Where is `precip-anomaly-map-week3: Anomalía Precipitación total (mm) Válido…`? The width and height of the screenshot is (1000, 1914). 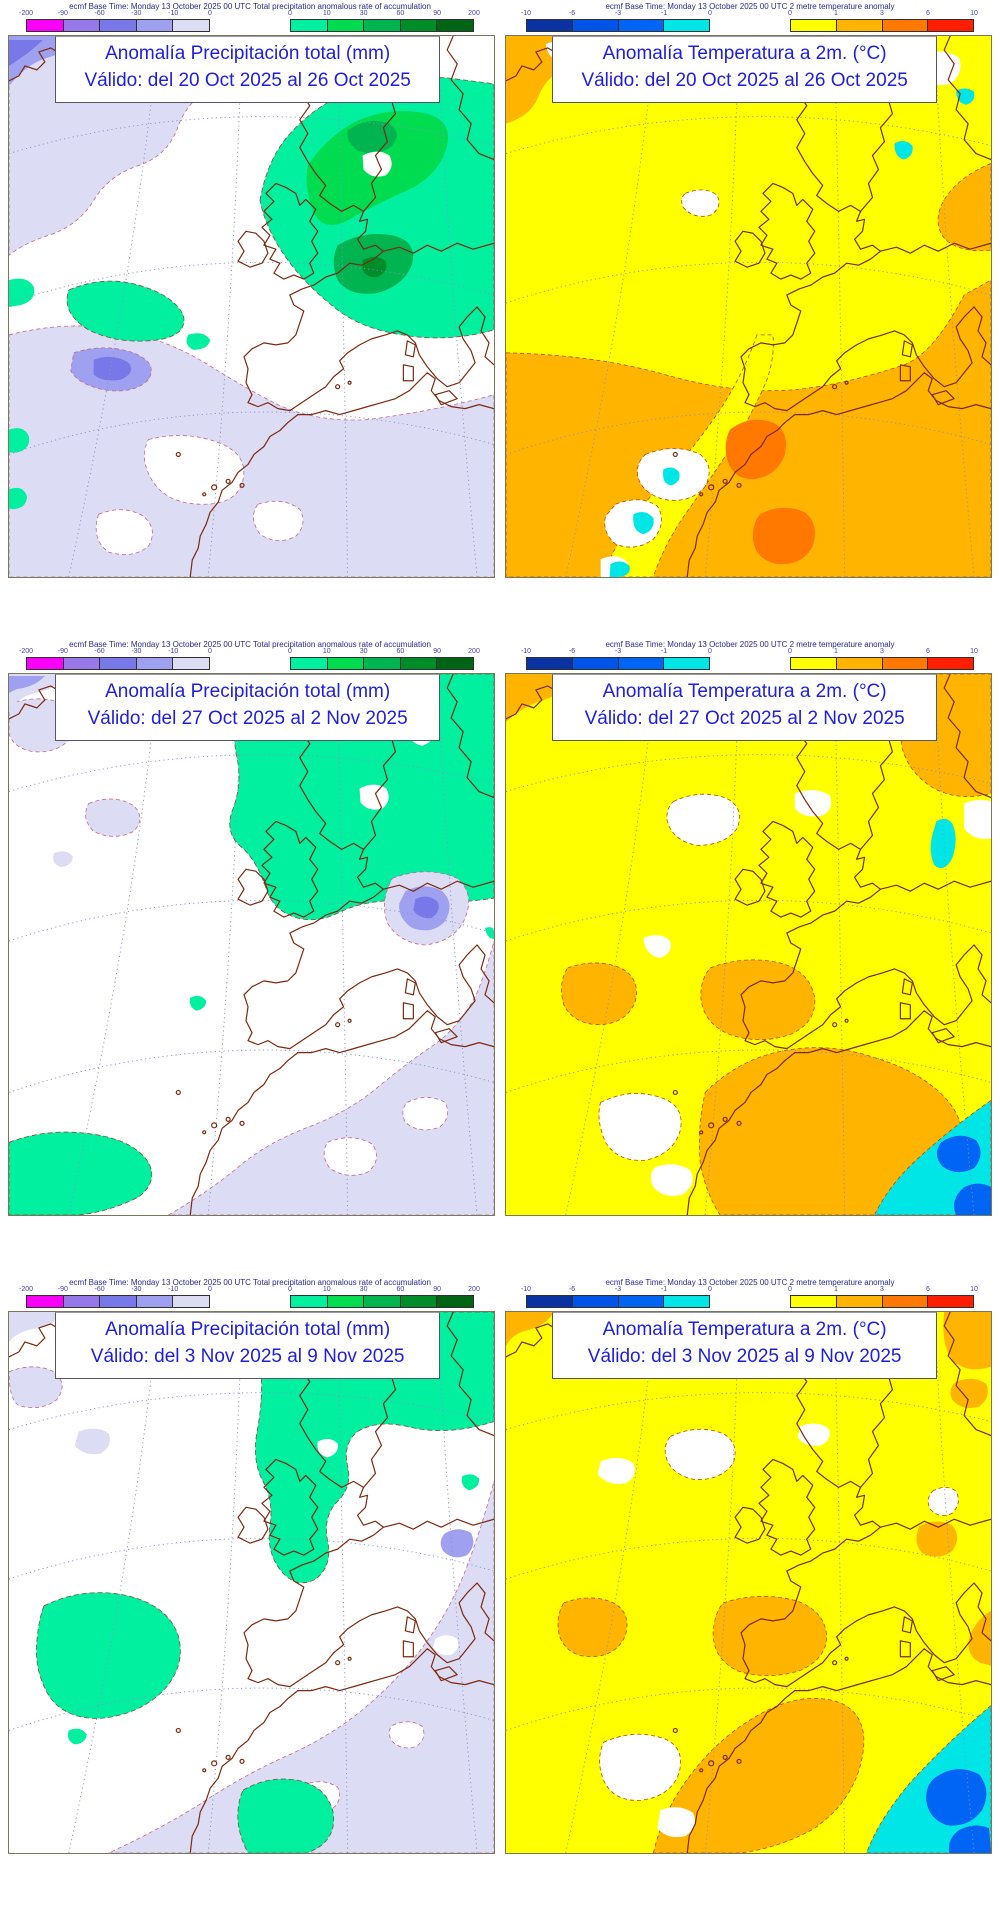 precip-anomaly-map-week3: Anomalía Precipitación total (mm) Válido… is located at coordinates (251, 1582).